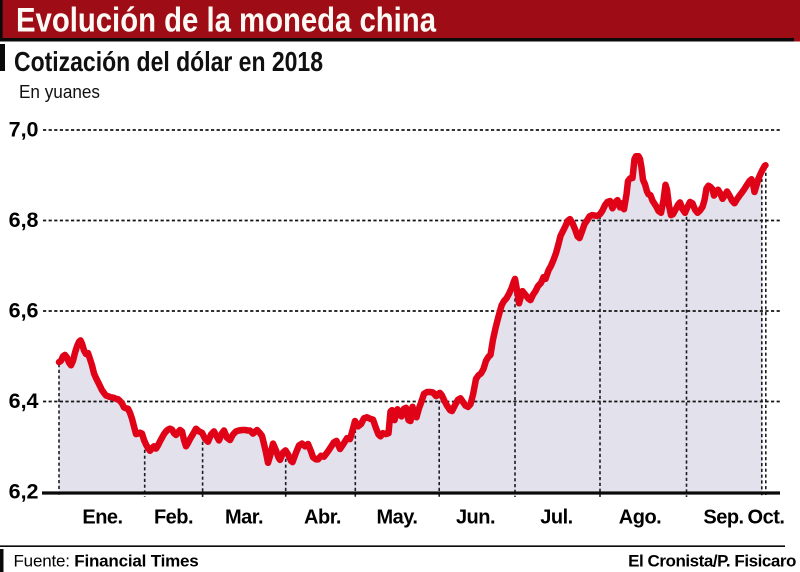 This screenshot has height=572, width=800. What do you see at coordinates (59, 91) in the screenshot?
I see `svg-text: En yuanes` at bounding box center [59, 91].